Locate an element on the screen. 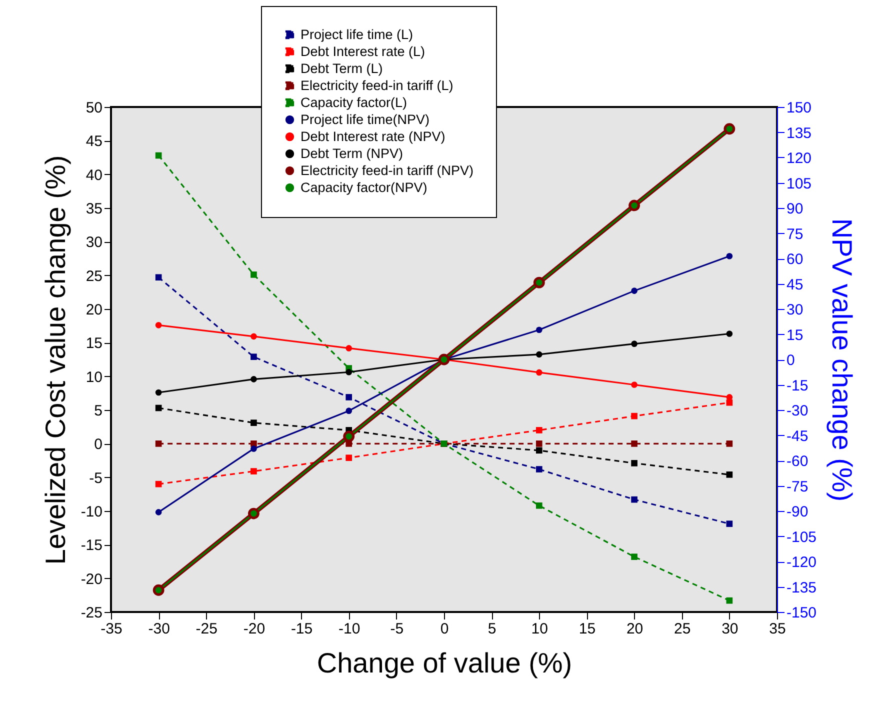 This screenshot has height=707, width=892. y2-tick-label: 105 is located at coordinates (799, 183).